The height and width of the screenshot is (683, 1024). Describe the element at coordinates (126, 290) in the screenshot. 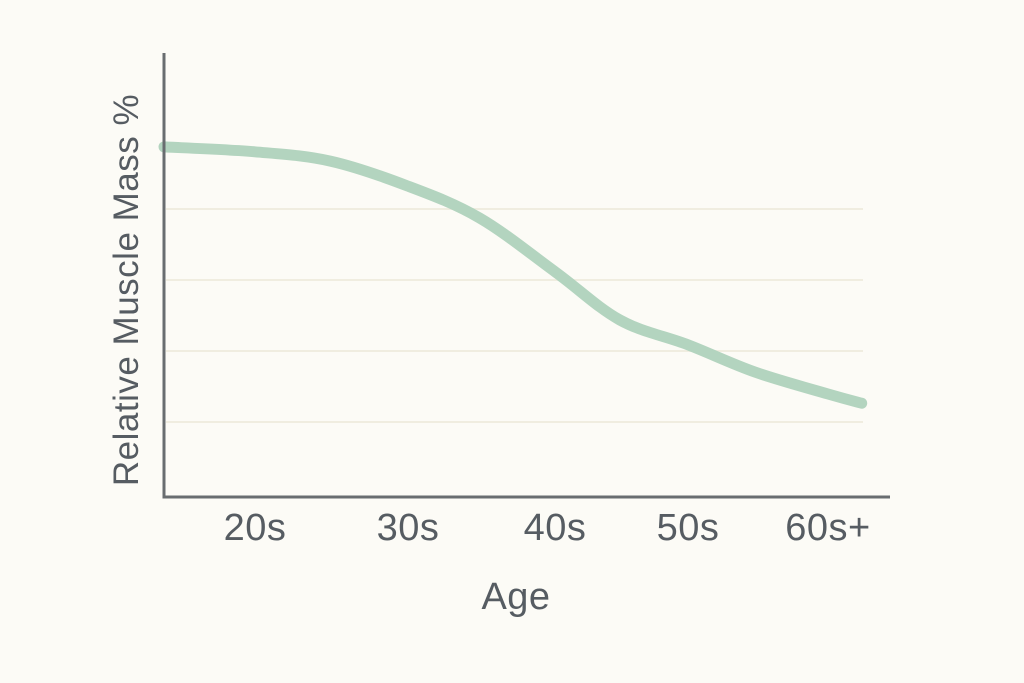

I see `y-axis-title: Relative Muscle Mass %` at that location.